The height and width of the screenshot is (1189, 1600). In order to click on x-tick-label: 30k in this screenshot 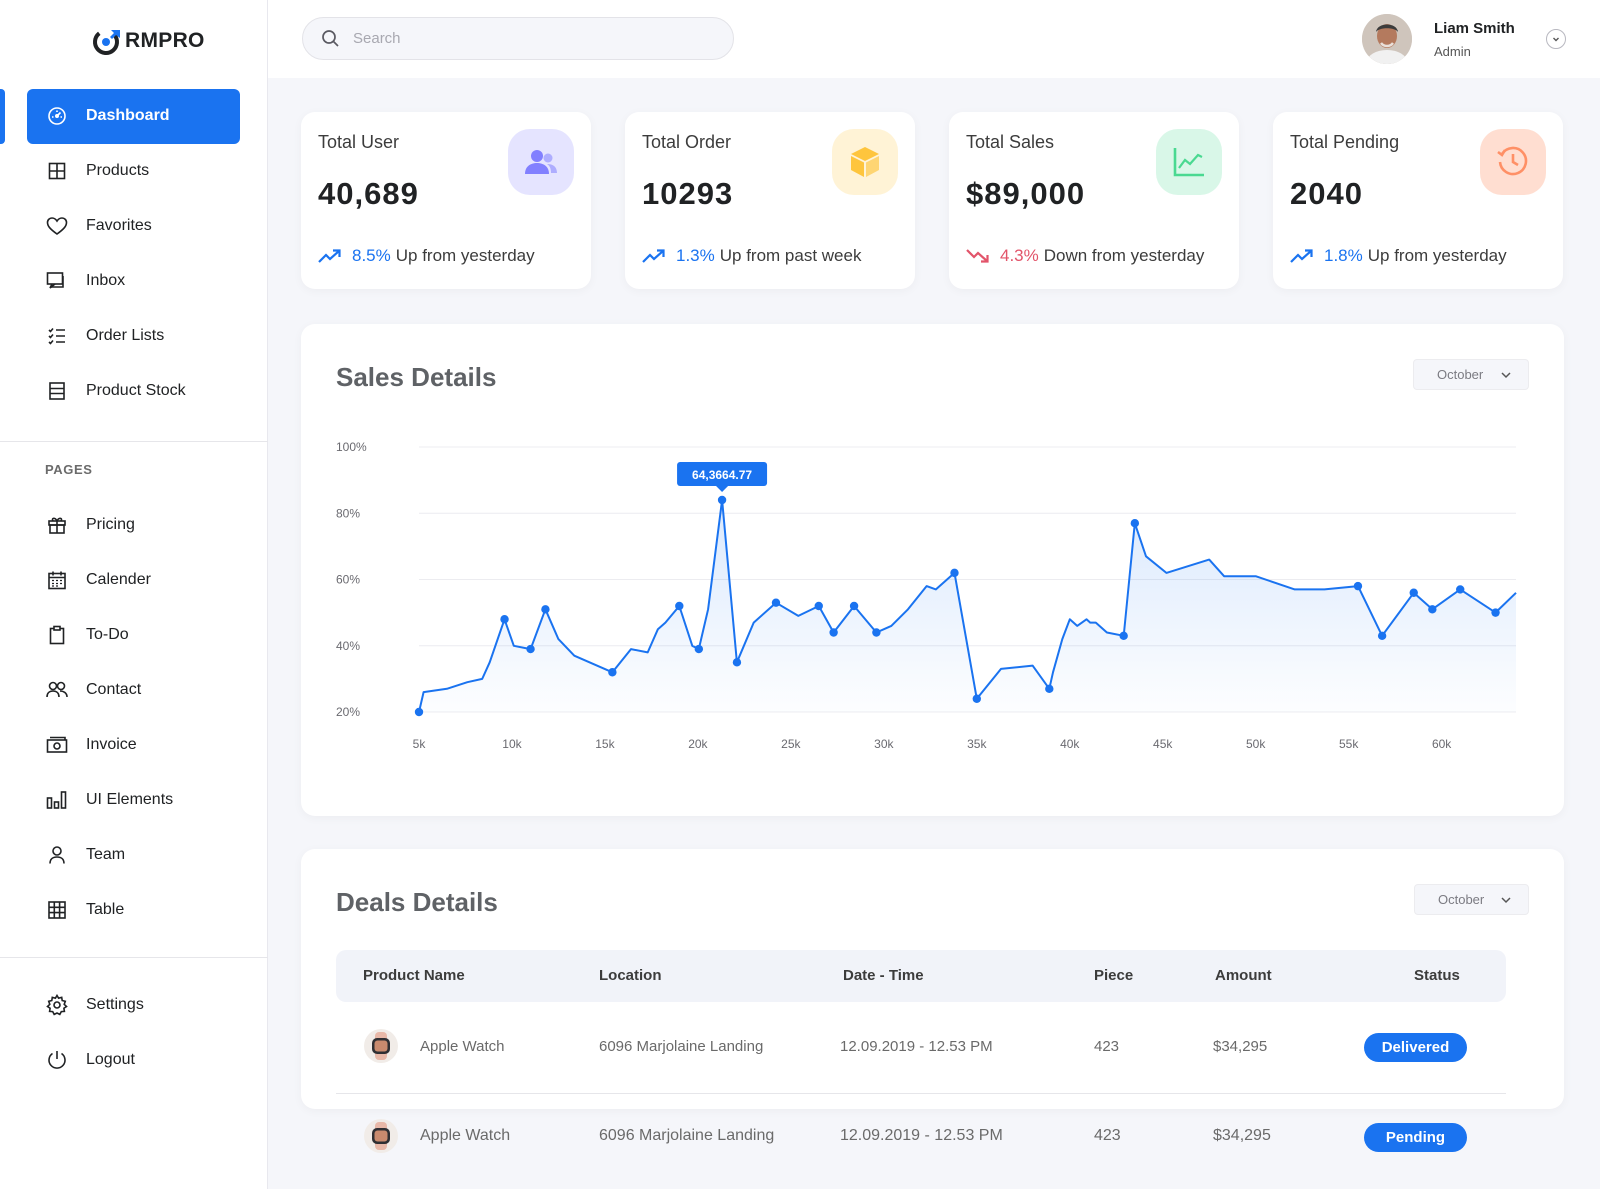, I will do `click(884, 744)`.